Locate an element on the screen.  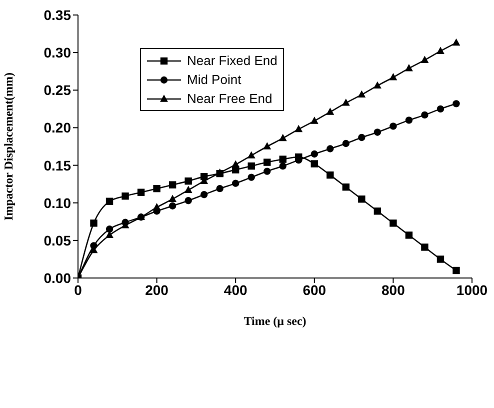
x-tick-label: 0 is located at coordinates (78, 290).